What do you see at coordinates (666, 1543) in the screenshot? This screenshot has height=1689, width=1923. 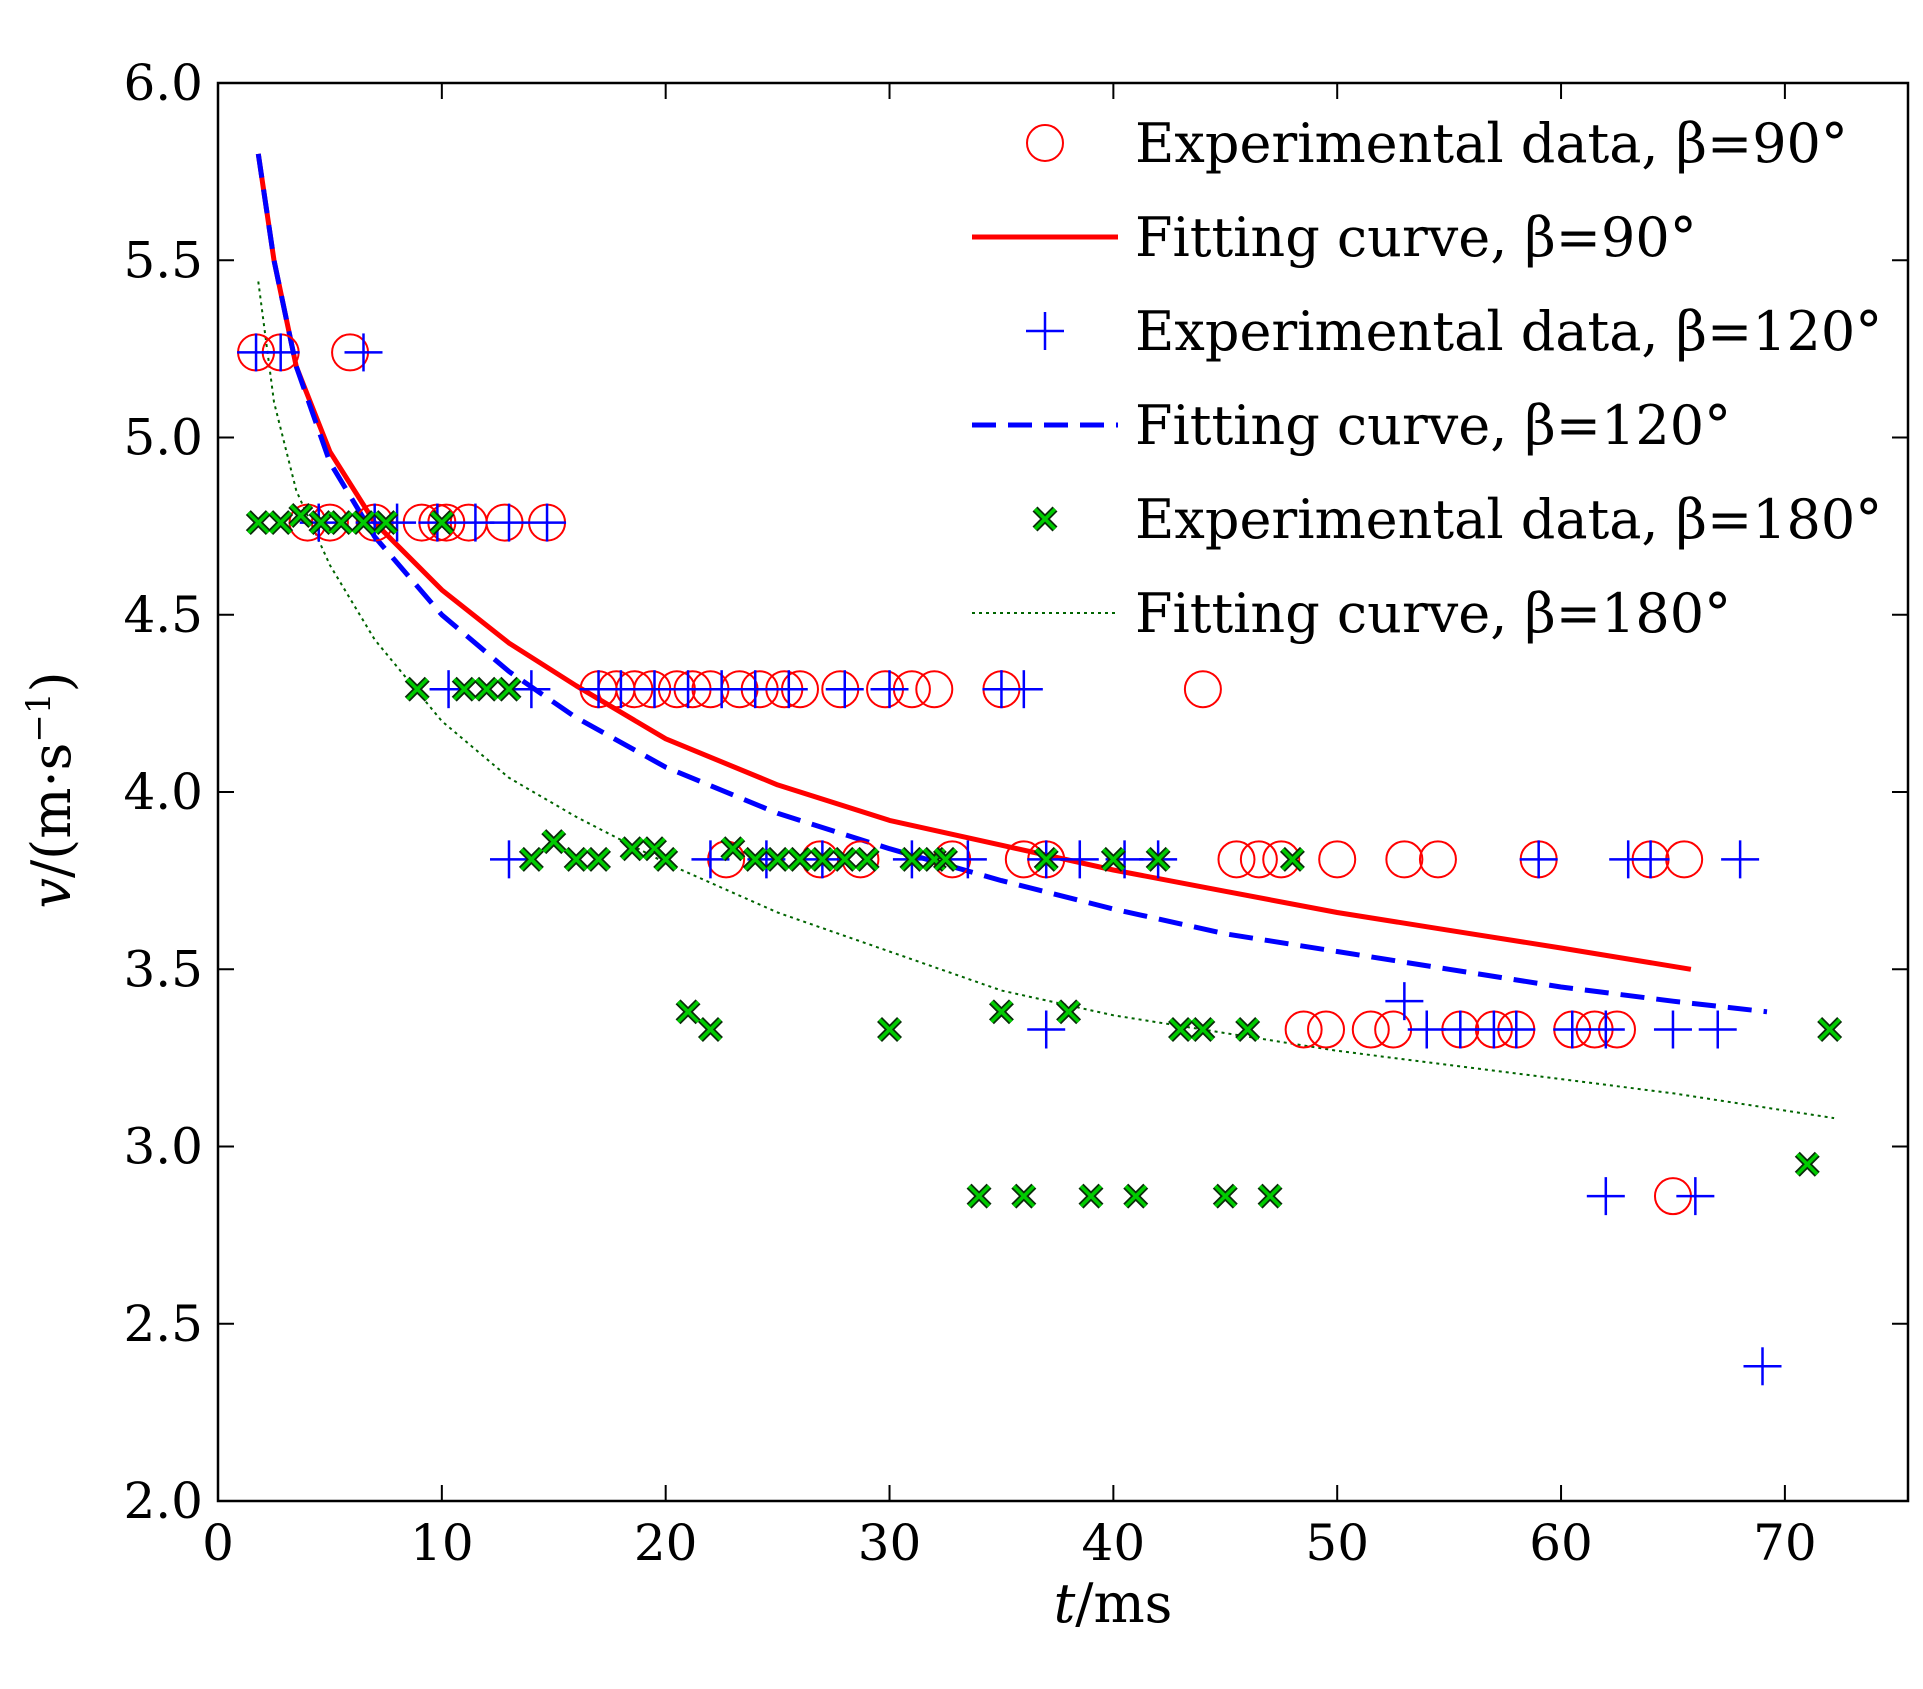 I see `x-tick-label: 20` at bounding box center [666, 1543].